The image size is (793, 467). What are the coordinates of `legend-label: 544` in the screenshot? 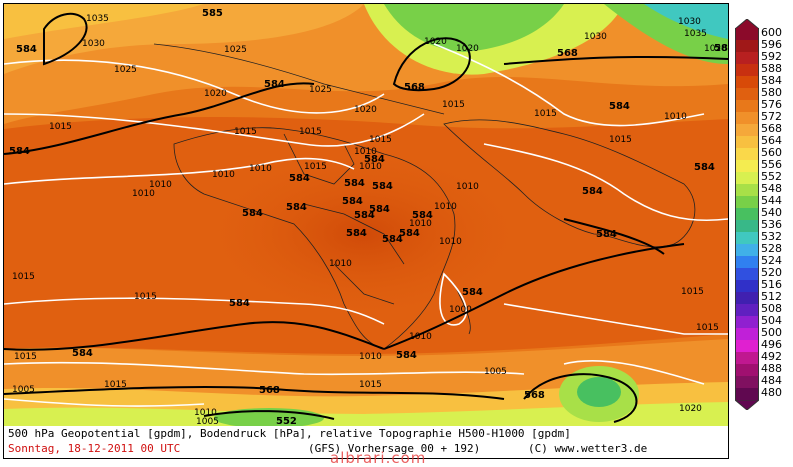 It's located at (771, 200).